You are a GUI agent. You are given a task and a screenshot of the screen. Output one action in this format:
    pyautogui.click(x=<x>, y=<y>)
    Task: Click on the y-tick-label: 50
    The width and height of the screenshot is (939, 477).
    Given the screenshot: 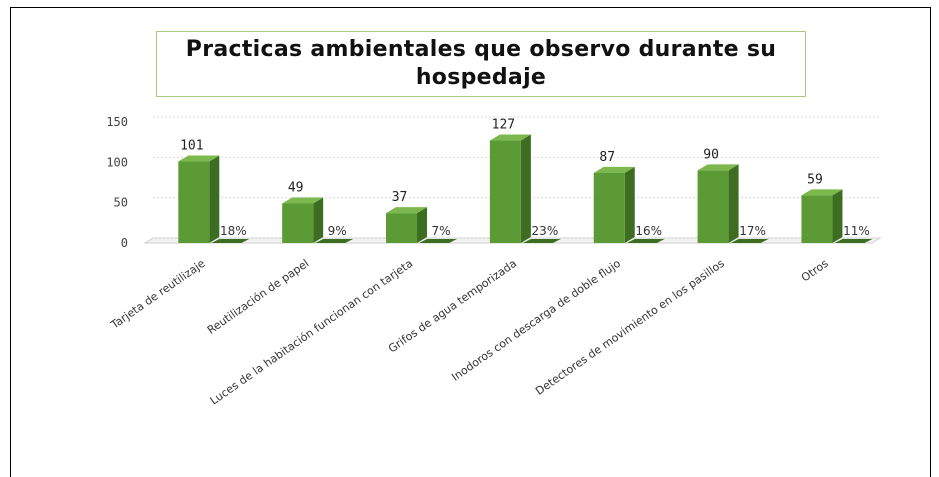 What is the action you would take?
    pyautogui.click(x=121, y=203)
    